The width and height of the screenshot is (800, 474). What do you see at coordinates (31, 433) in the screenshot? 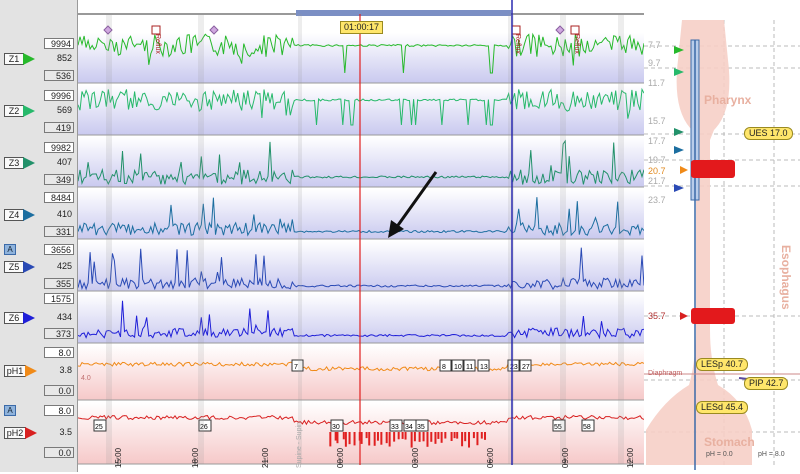
I see `ph2-arrow-icon` at bounding box center [31, 433].